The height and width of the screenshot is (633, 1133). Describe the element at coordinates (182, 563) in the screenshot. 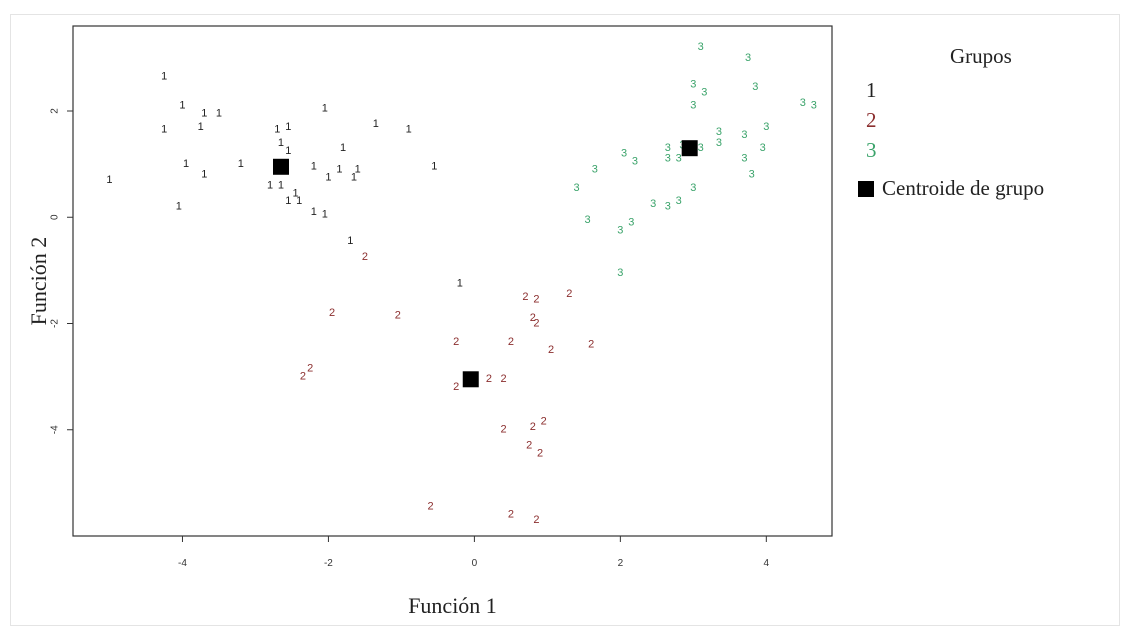

I see `x-tick-label: -4` at that location.